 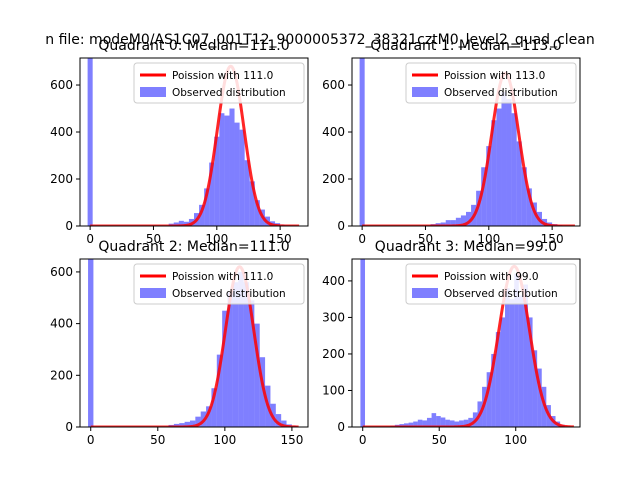 I want to click on x-tick-label: 0, so click(x=363, y=440).